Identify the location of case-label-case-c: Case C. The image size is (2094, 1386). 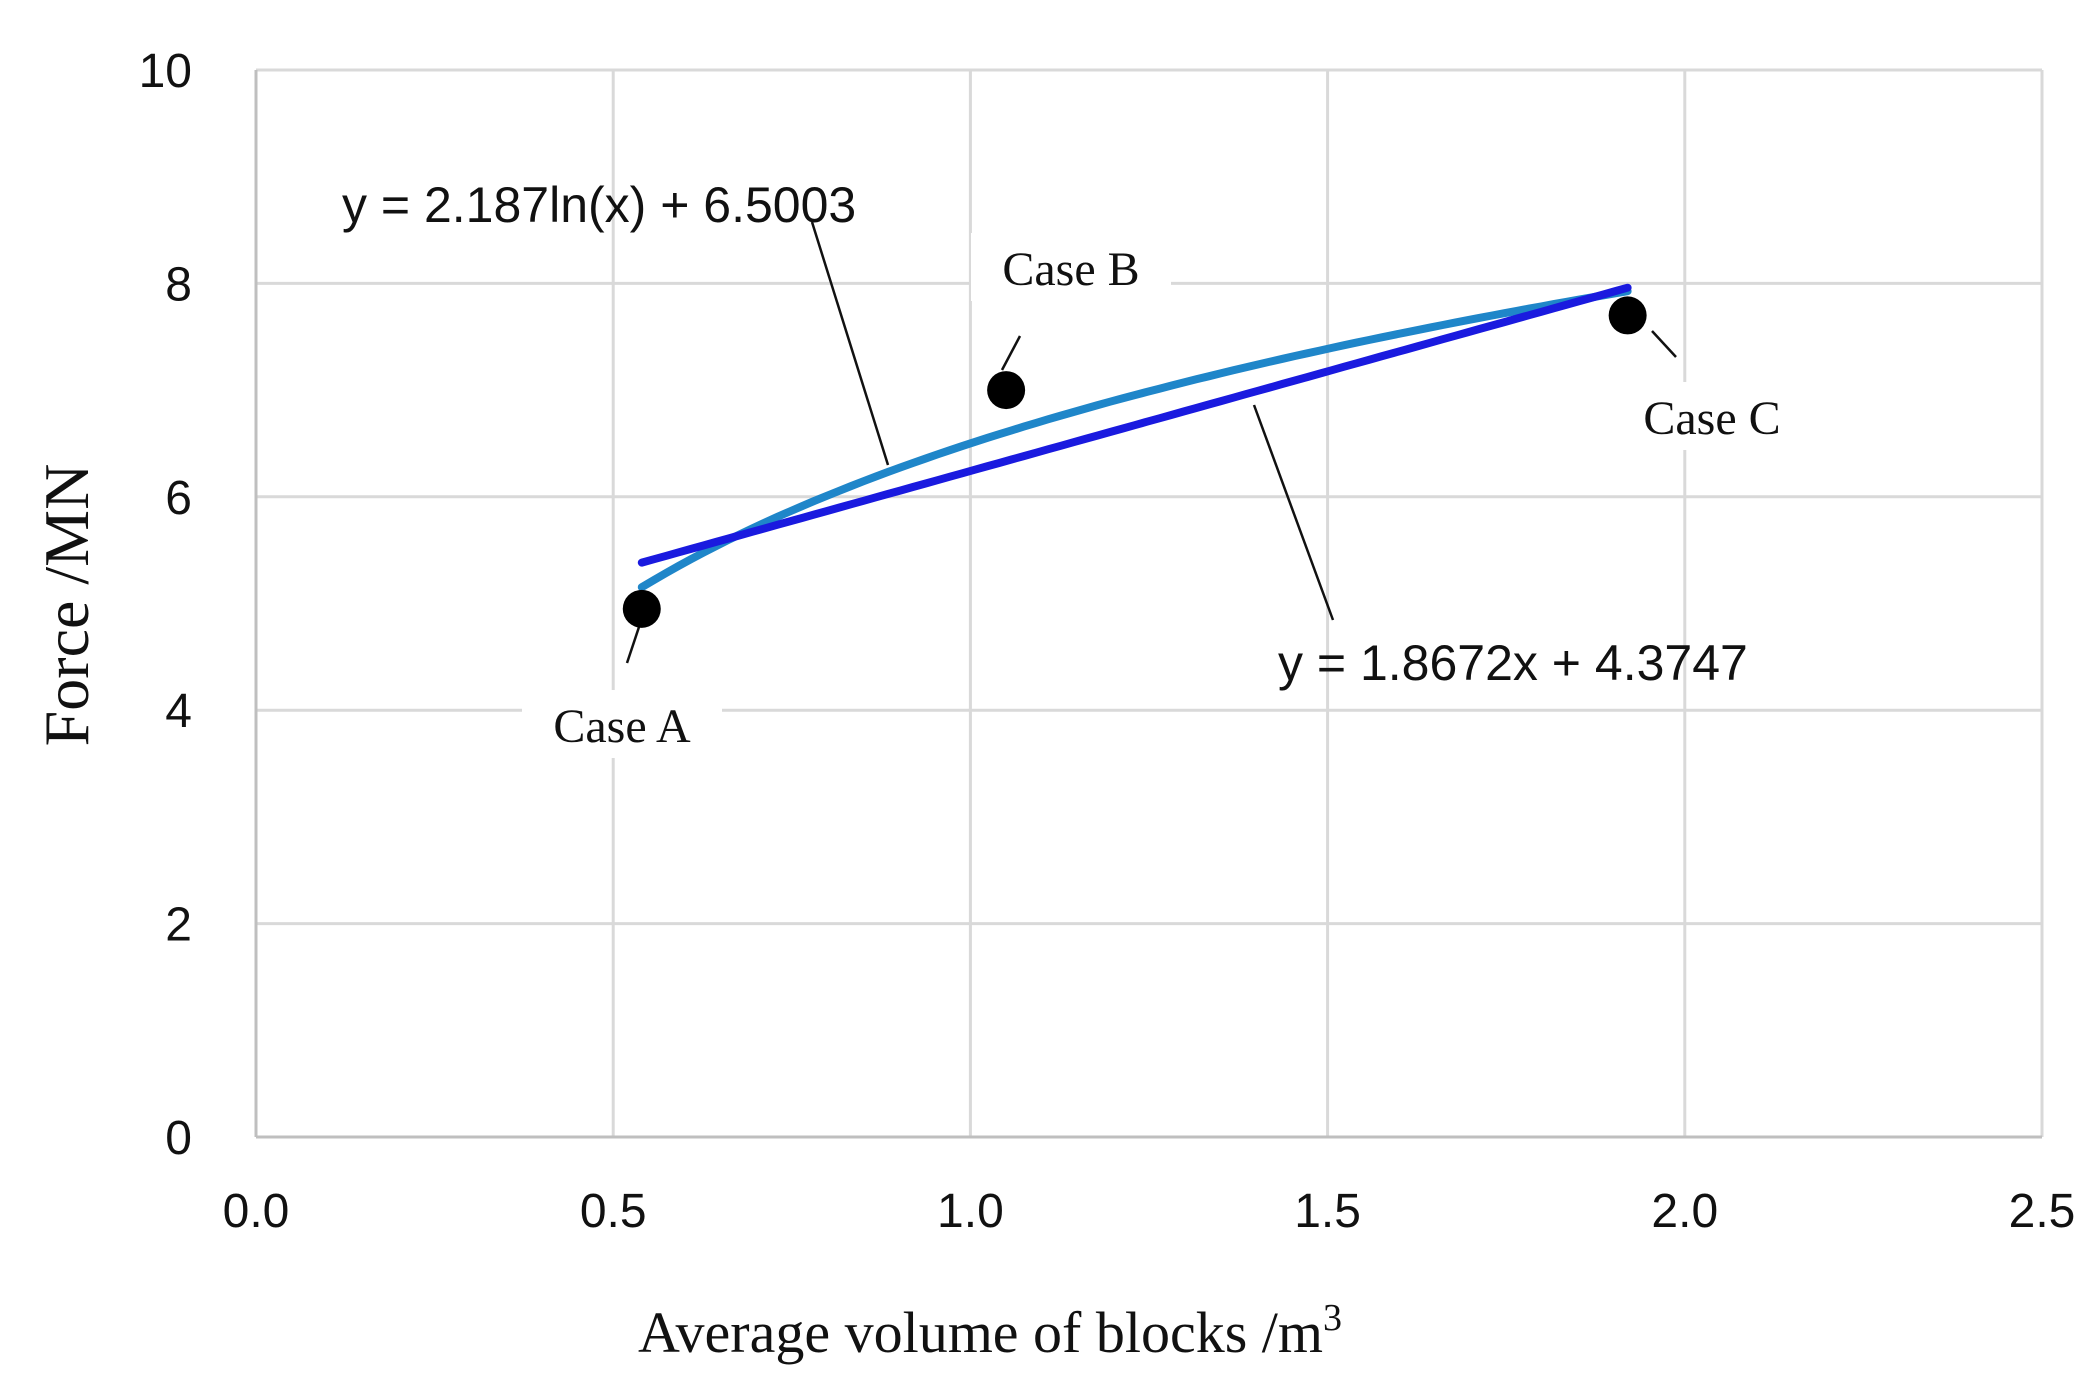
(1711, 418).